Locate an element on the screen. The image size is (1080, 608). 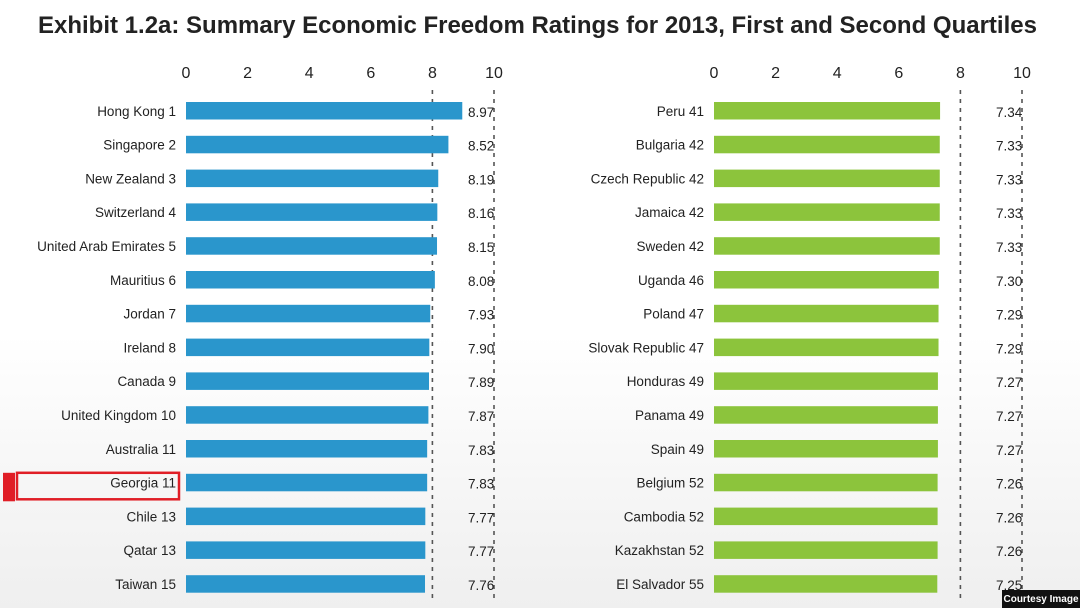
right-category-label: Slovak Republic 47 is located at coordinates (646, 347).